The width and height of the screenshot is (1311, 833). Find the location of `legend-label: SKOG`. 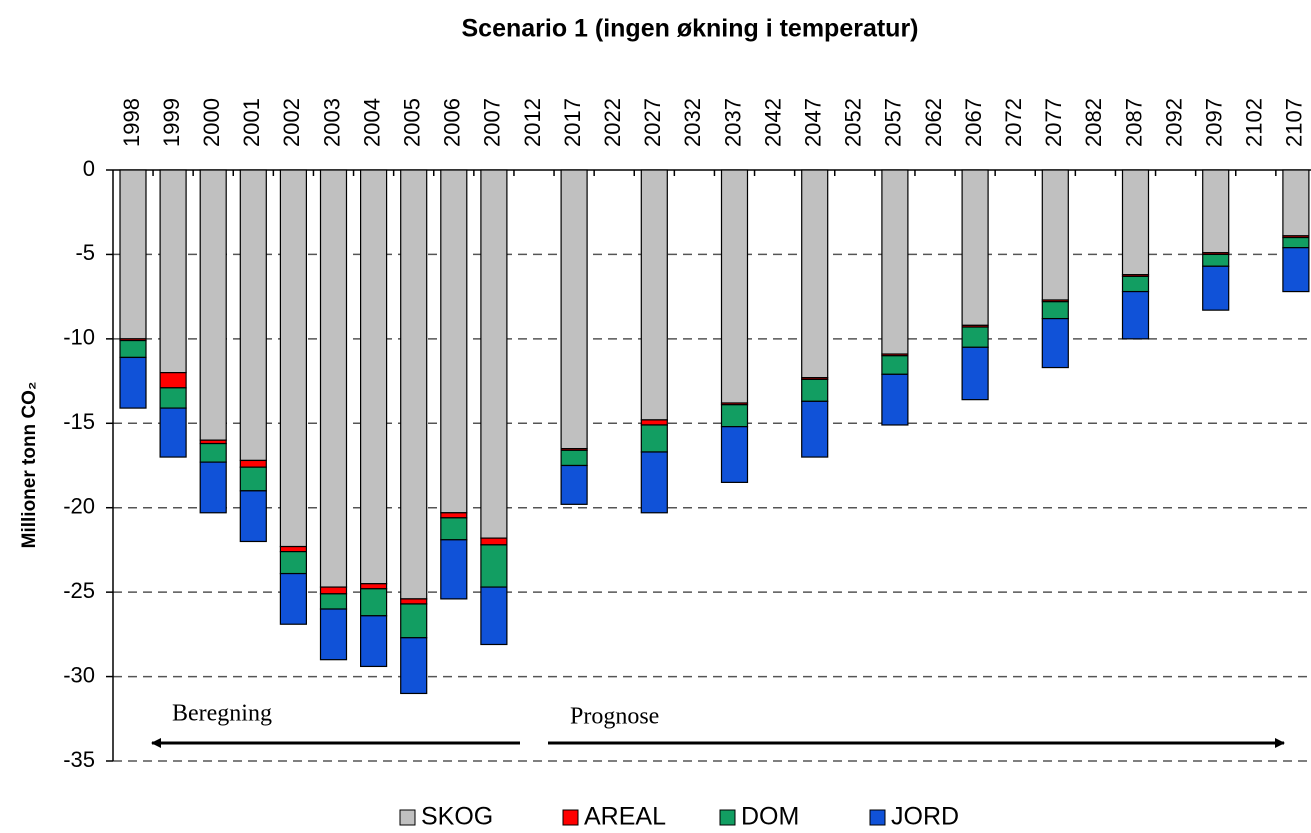

legend-label: SKOG is located at coordinates (457, 817).